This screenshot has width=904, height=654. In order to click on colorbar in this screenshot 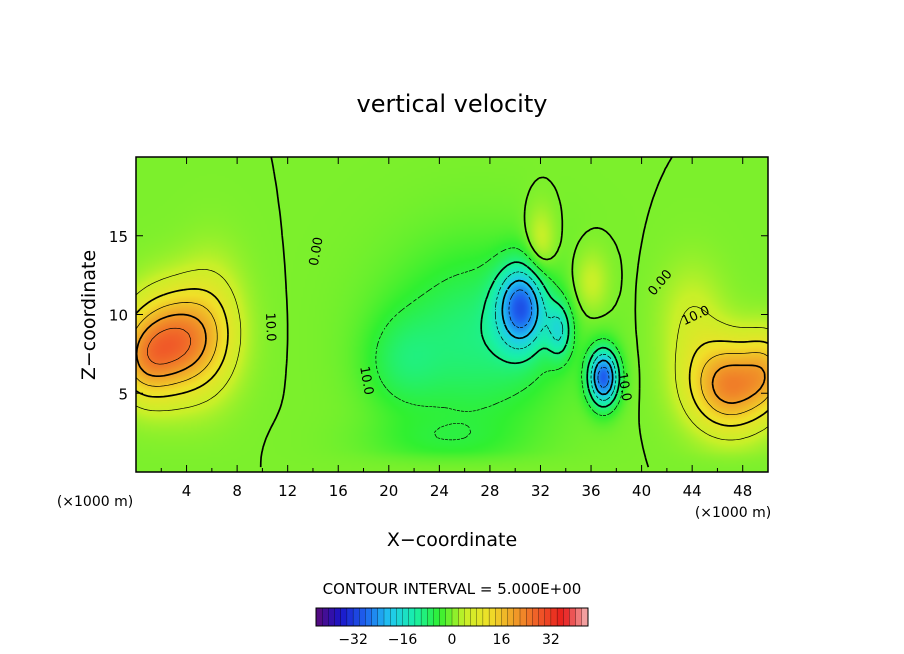, I will do `click(452, 617)`.